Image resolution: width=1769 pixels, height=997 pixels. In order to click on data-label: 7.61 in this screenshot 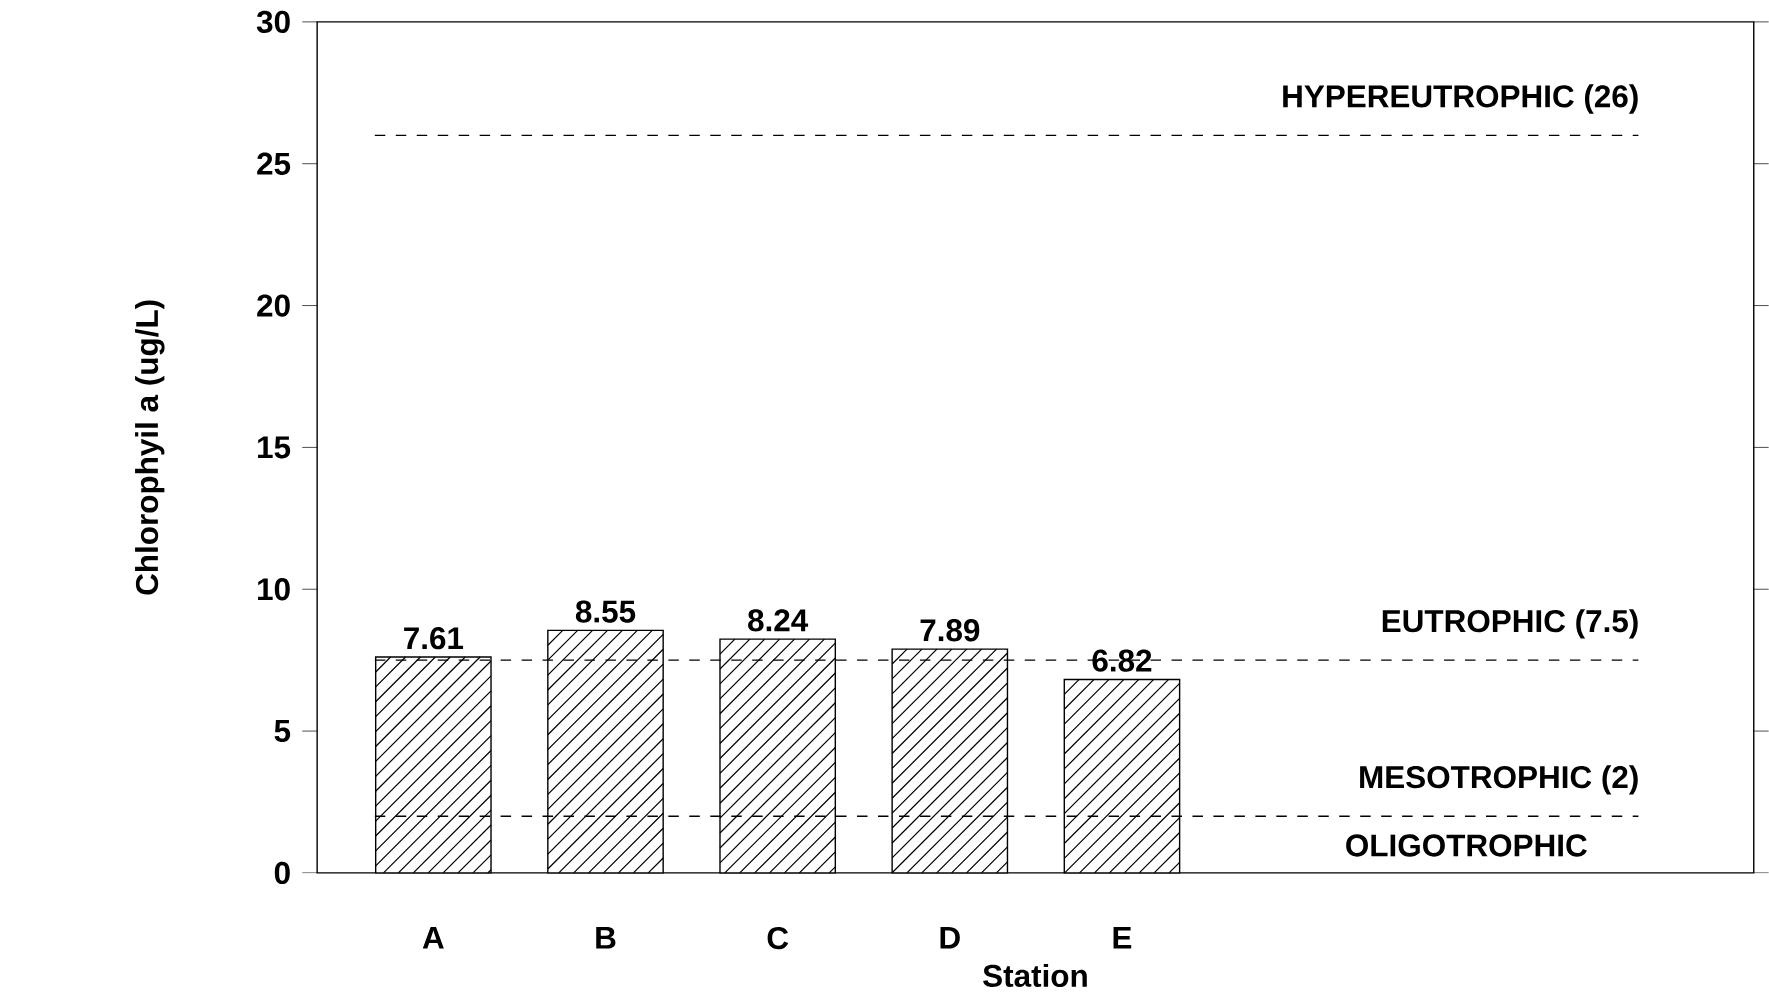, I will do `click(434, 638)`.